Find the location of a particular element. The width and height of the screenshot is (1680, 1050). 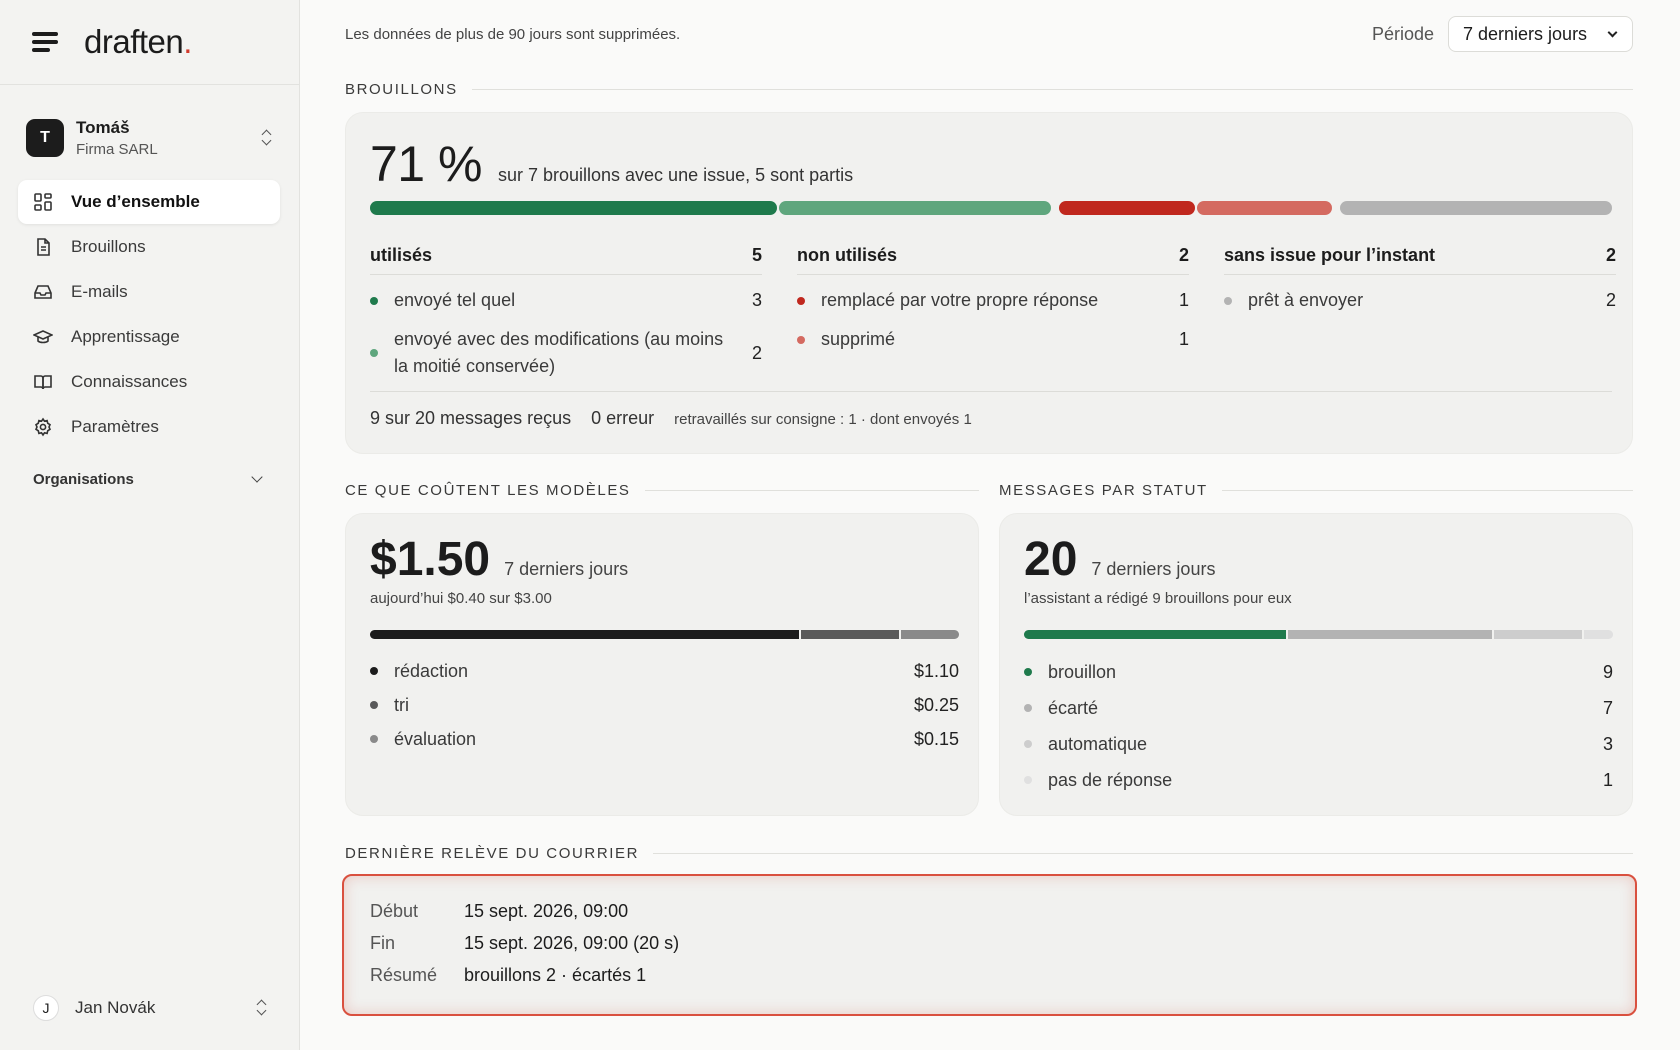

group-title: utilisés is located at coordinates (401, 255).